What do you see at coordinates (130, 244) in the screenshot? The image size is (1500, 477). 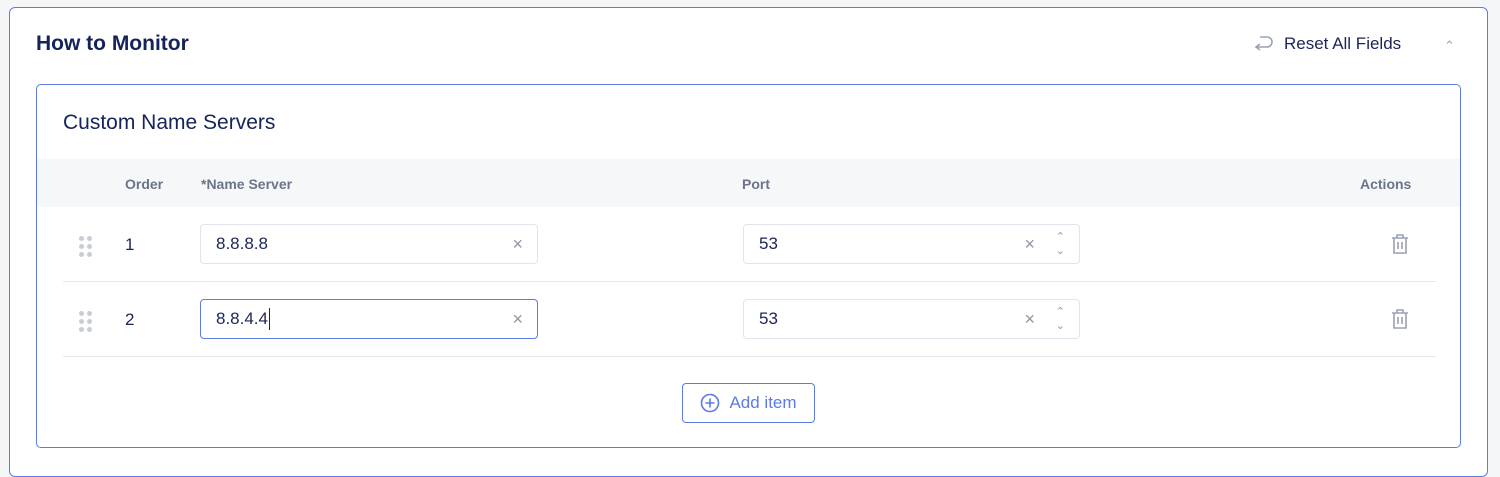 I see `row-order: 1` at bounding box center [130, 244].